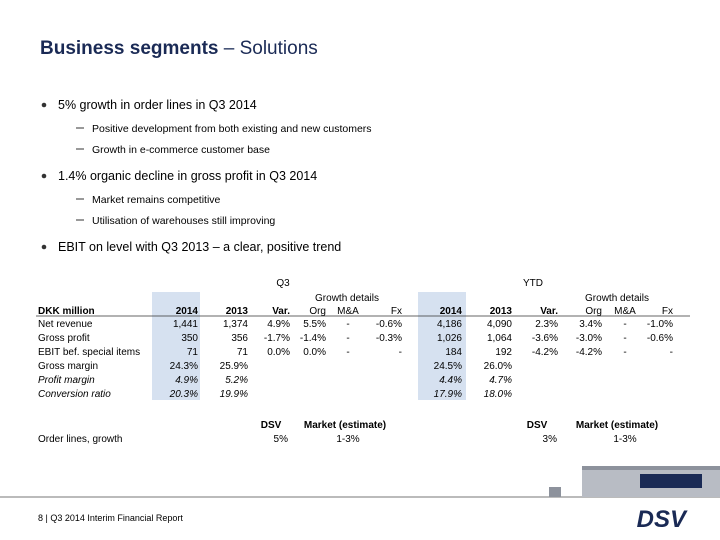  Describe the element at coordinates (277, 338) in the screenshot. I see `cell: -1.7%` at that location.